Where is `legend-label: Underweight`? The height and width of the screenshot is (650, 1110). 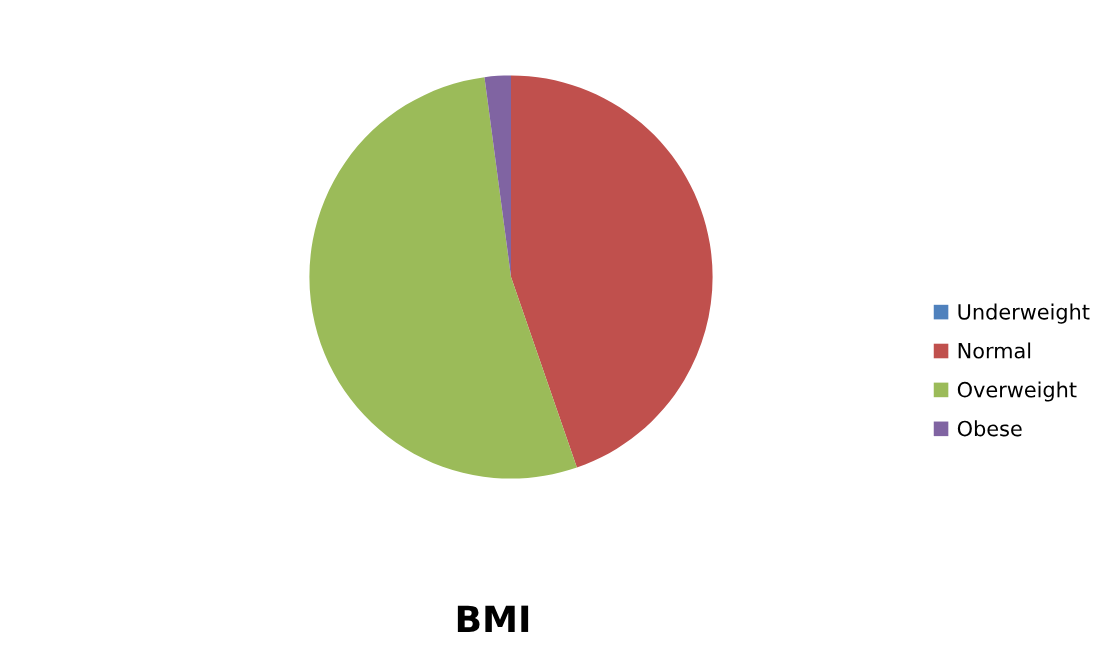 legend-label: Underweight is located at coordinates (1024, 313).